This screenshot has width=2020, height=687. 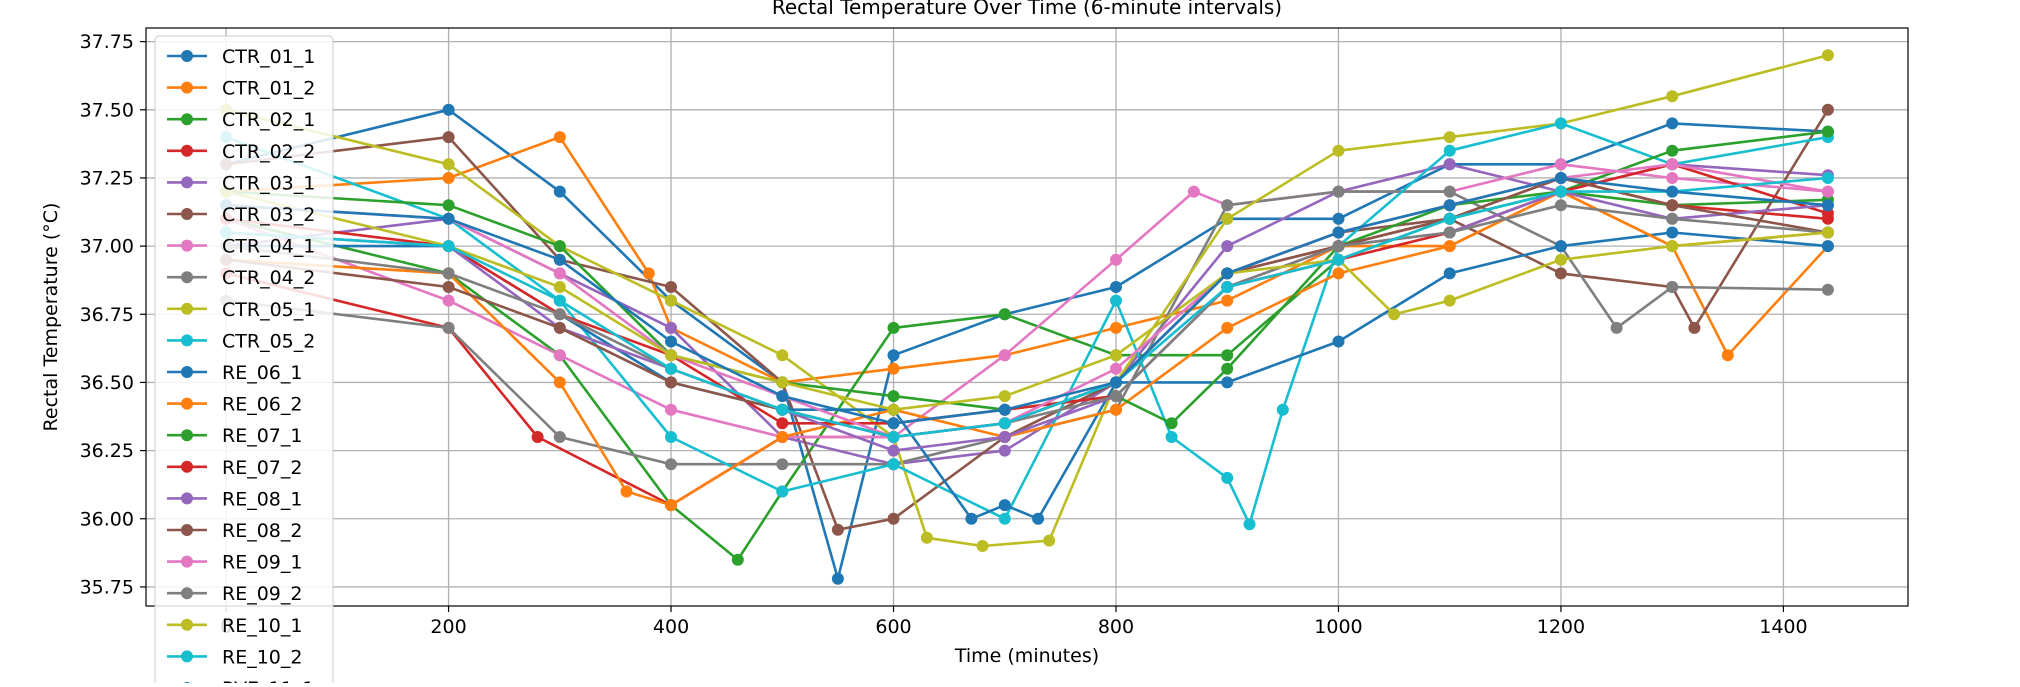 I want to click on legend-item: RE_09_1, so click(x=234, y=563).